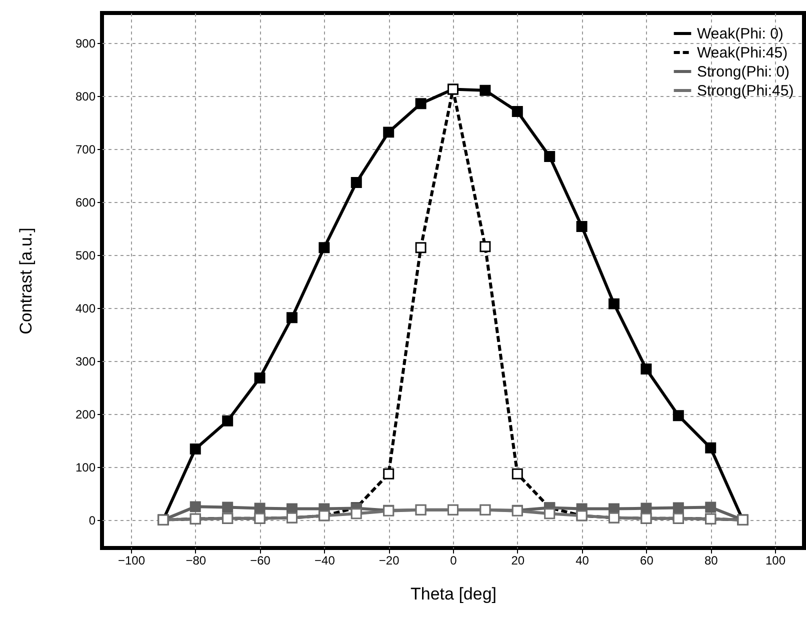 This screenshot has width=806, height=620. What do you see at coordinates (742, 53) in the screenshot?
I see `legend-label: Weak(Phi:45)` at bounding box center [742, 53].